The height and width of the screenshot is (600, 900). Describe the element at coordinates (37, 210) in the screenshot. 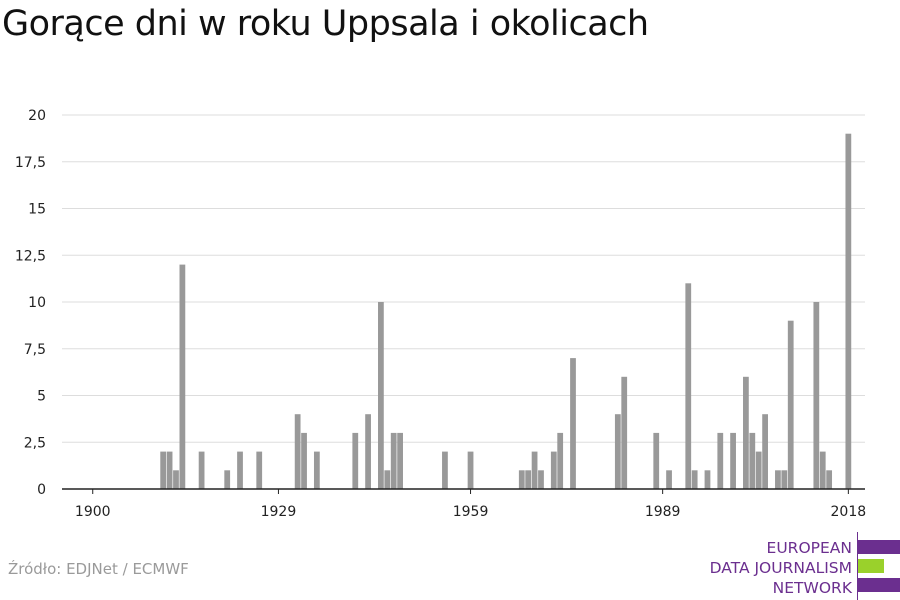

I see `y-tick-label: 15` at that location.